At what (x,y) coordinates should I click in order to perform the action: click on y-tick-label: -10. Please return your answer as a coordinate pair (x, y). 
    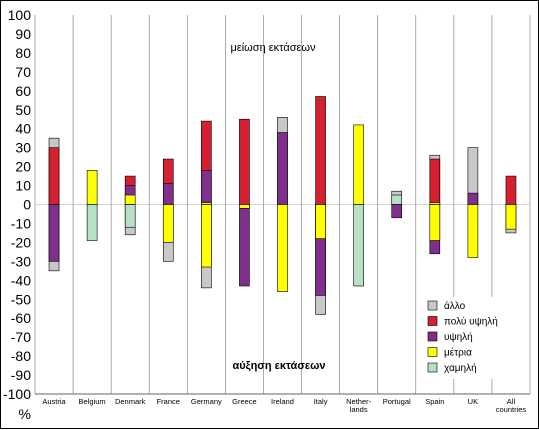
    Looking at the image, I should click on (21, 223).